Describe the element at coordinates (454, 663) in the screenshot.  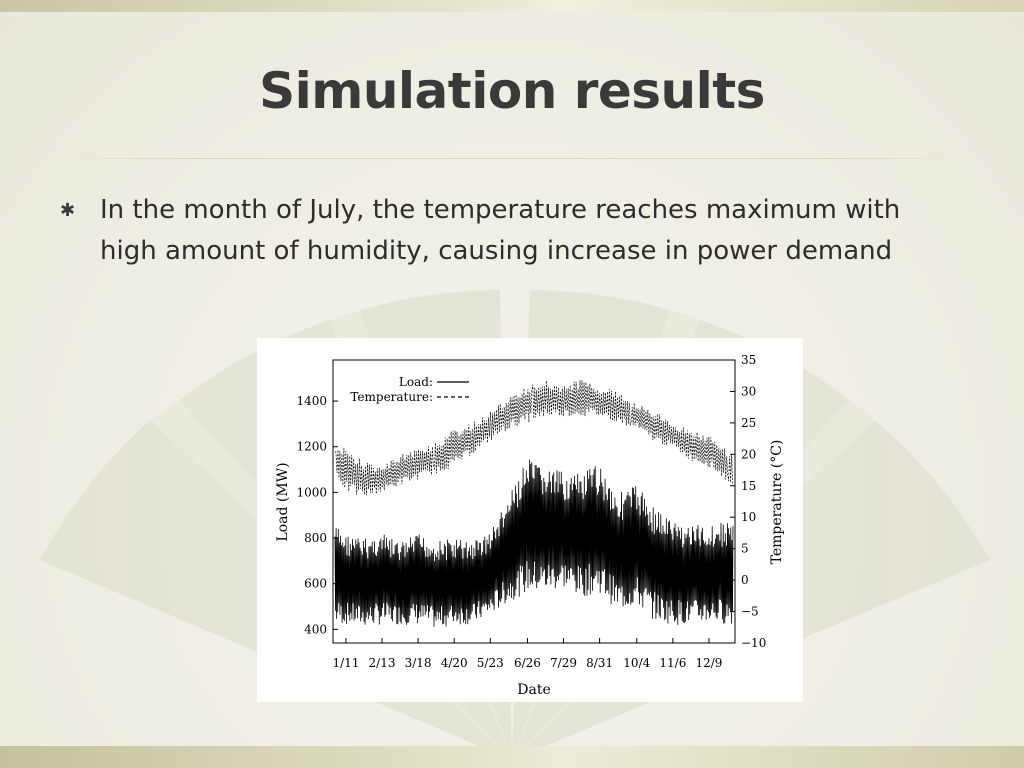
I see `x-tick-label: 4/20` at that location.